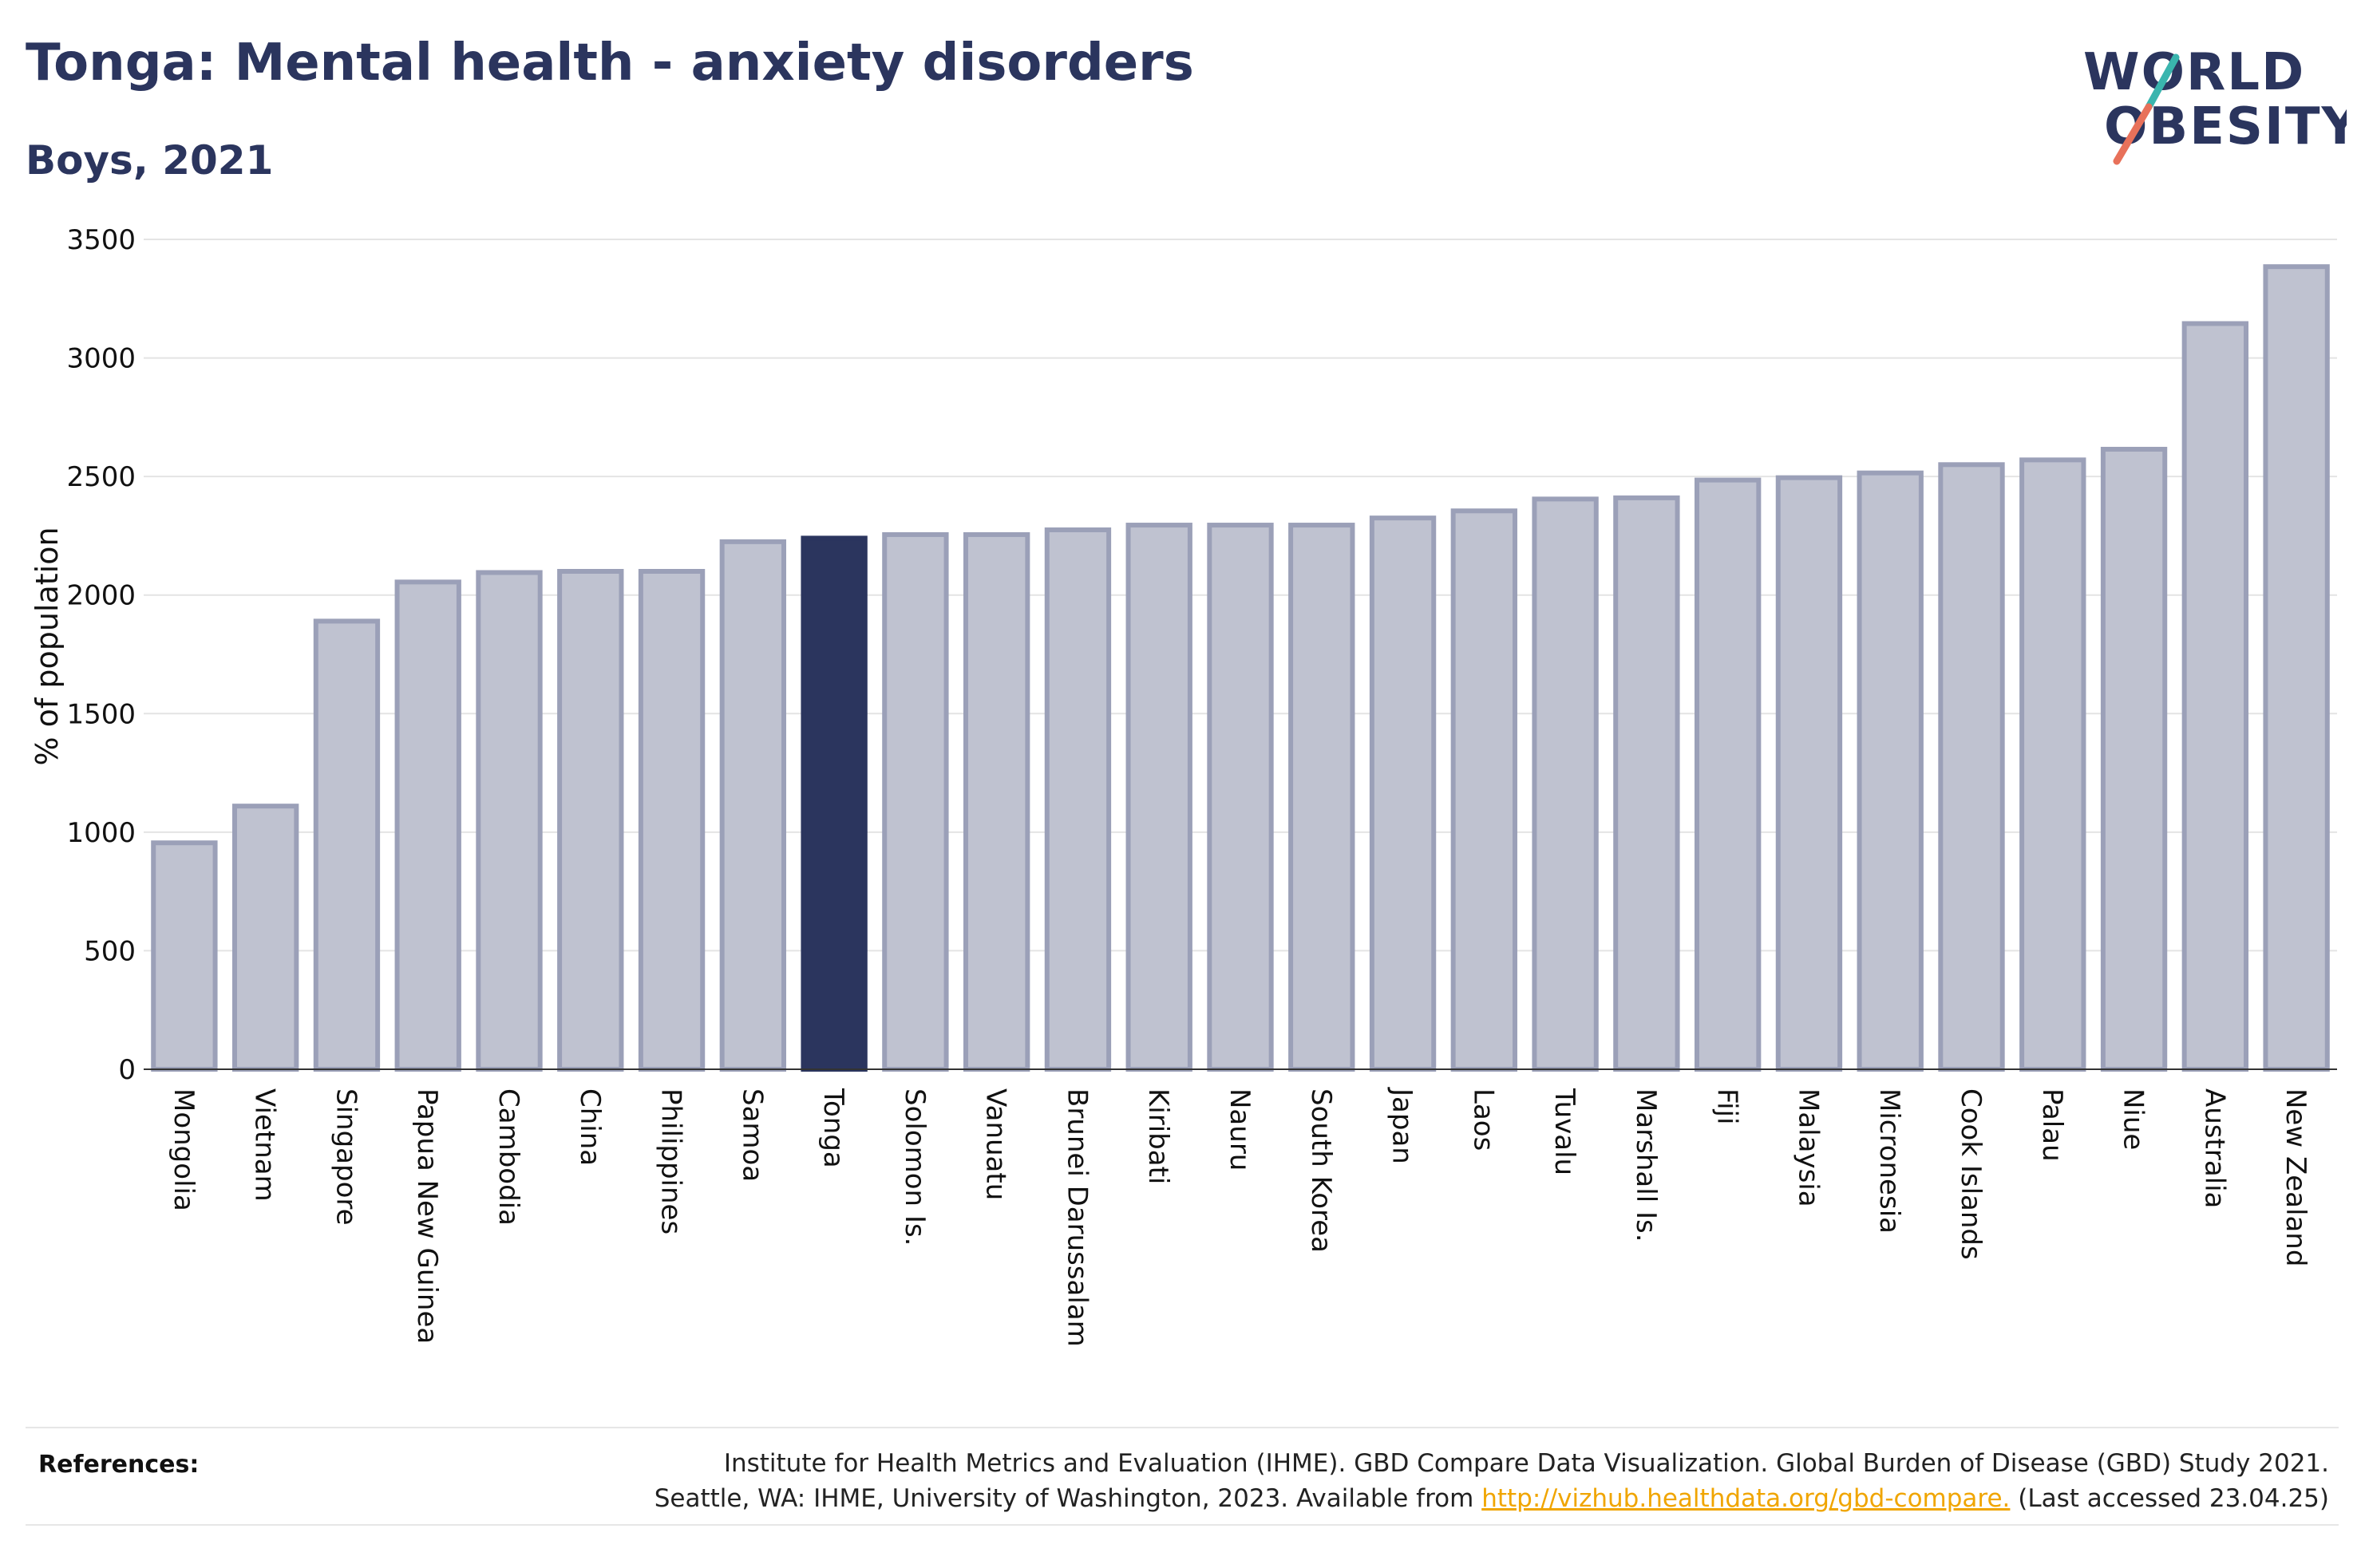 This screenshot has height=1568, width=2361. Describe the element at coordinates (101, 240) in the screenshot. I see `y-tick-label: 3500` at that location.